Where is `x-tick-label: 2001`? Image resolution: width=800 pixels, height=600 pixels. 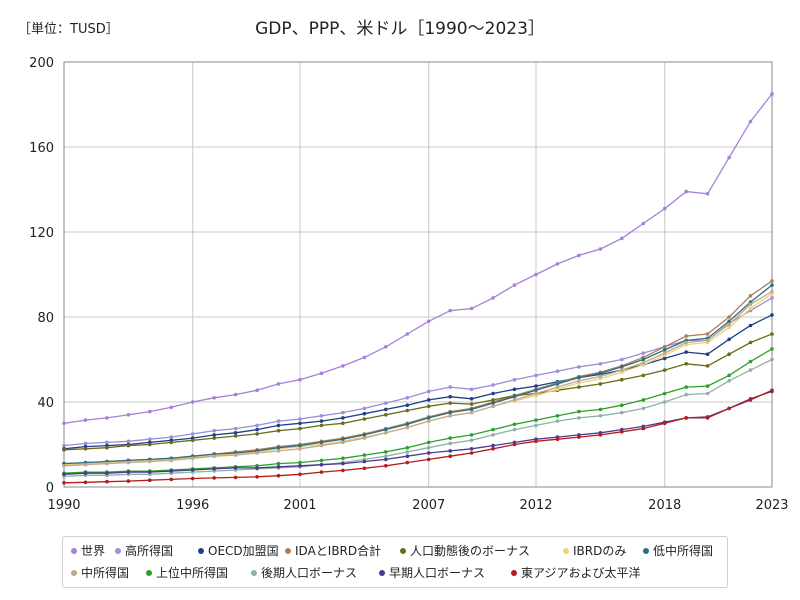
x-tick-label: 2001 is located at coordinates (299, 505).